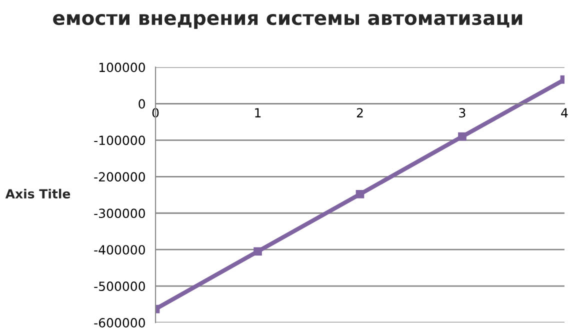 This screenshot has width=576, height=336. I want to click on y-tick-label: 0, so click(141, 104).